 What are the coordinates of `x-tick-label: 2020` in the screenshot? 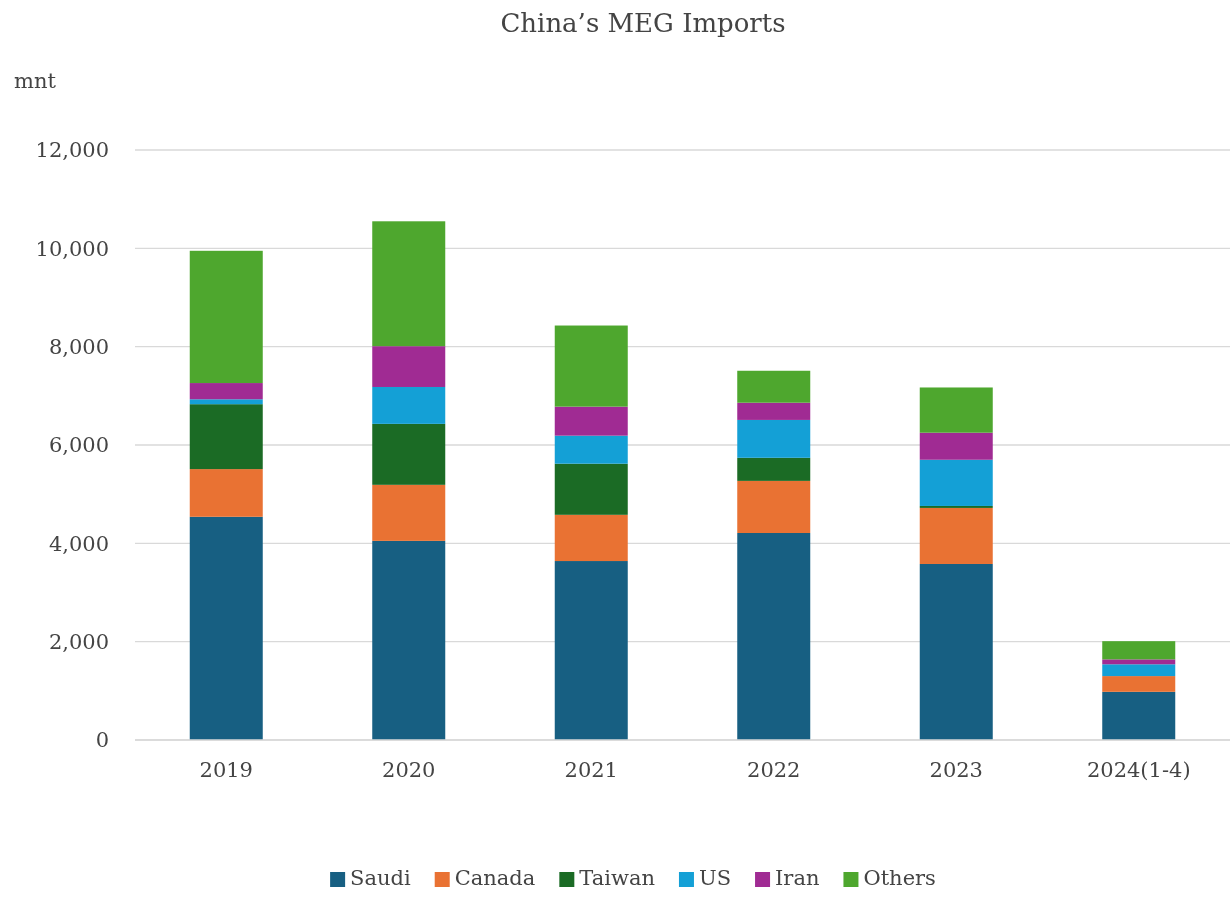 It's located at (409, 769).